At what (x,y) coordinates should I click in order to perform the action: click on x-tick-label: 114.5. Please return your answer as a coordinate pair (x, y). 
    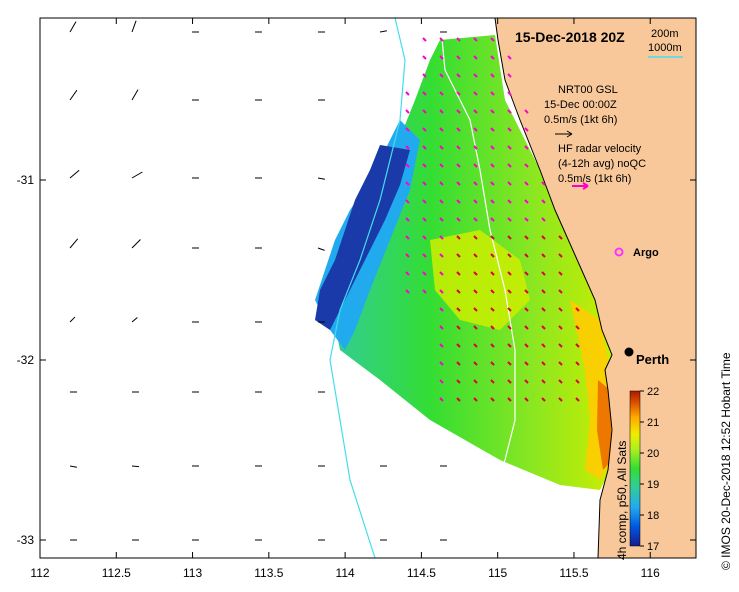
    Looking at the image, I should click on (421, 573).